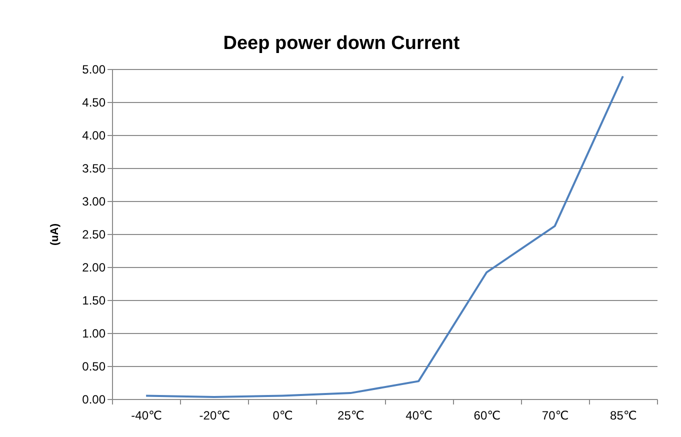  What do you see at coordinates (94, 399) in the screenshot?
I see `y-tick-label: 0.00` at bounding box center [94, 399].